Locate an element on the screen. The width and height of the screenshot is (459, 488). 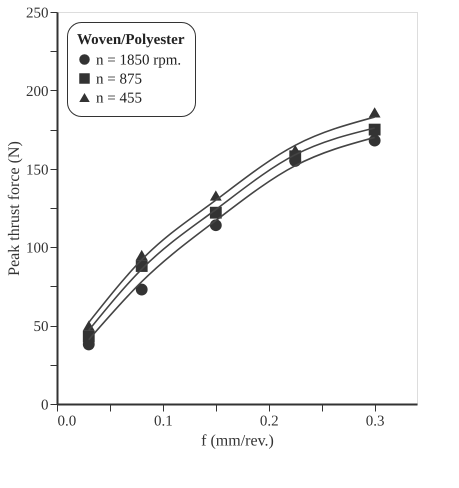
legend-label: n = 1850 rpm. is located at coordinates (139, 60).